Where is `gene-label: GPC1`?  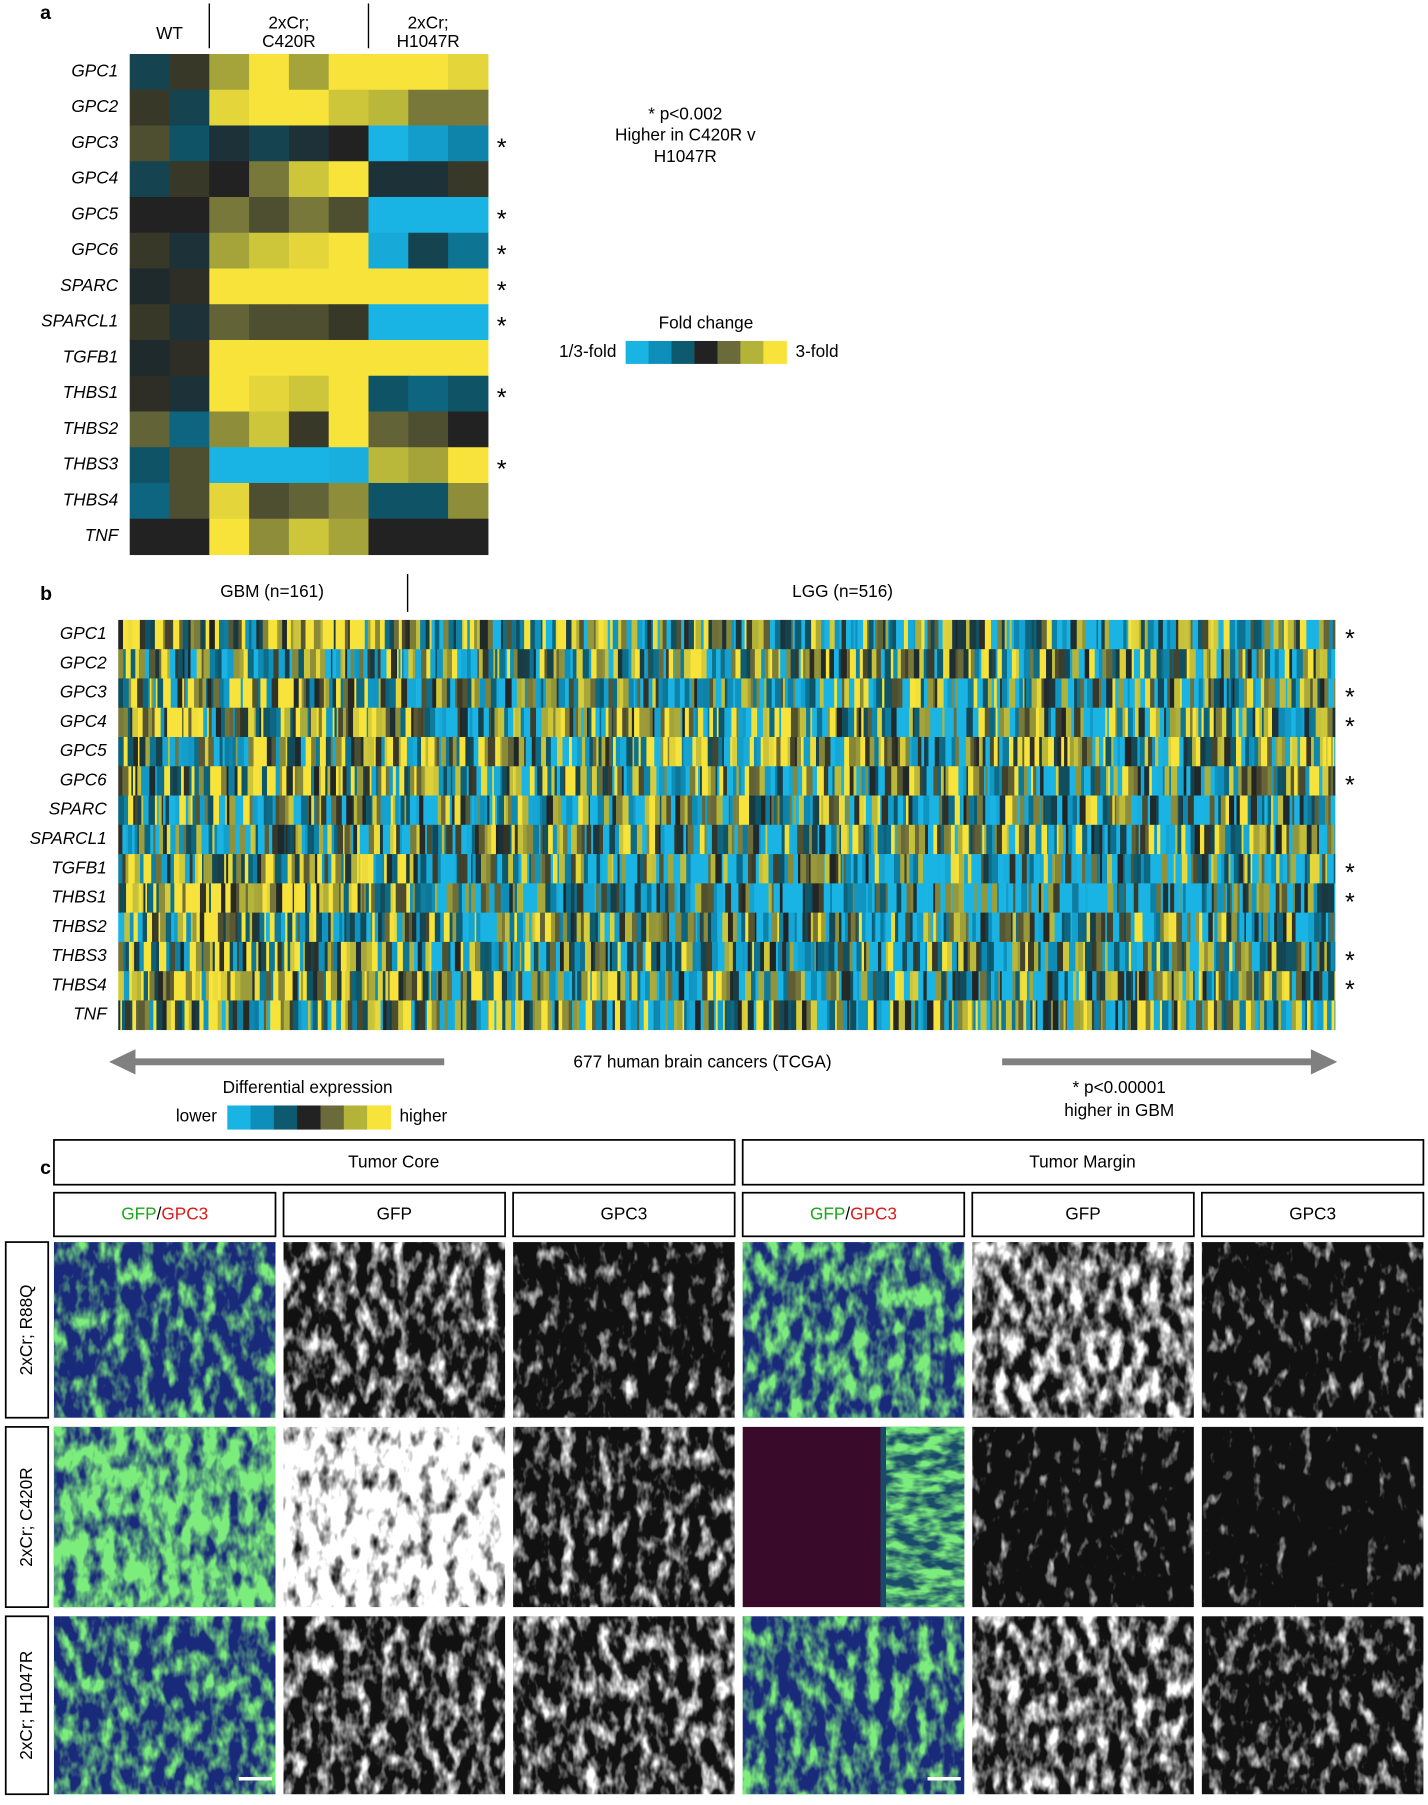
gene-label: GPC1 is located at coordinates (83, 633).